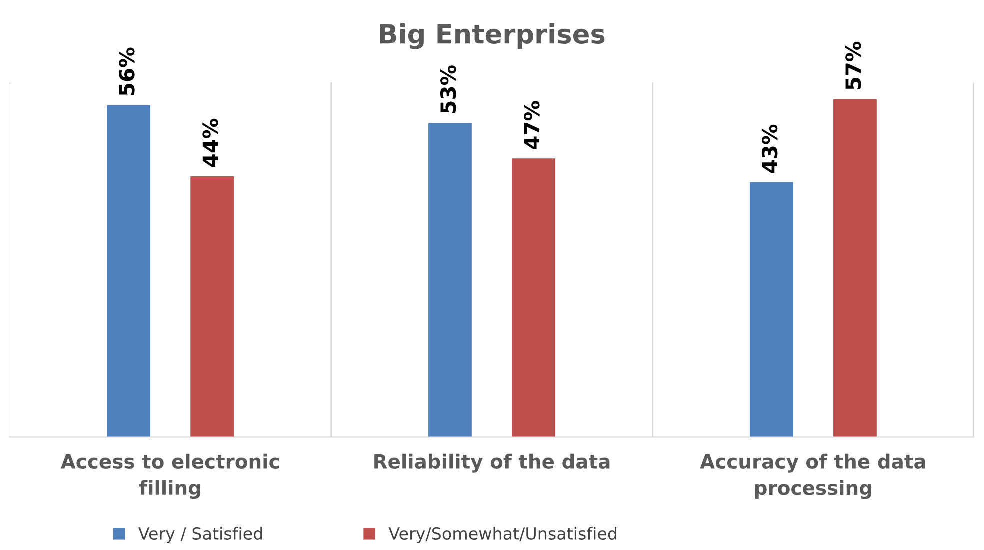  I want to click on legend-label: Very/Somewhat/Unsatisfied, so click(502, 535).